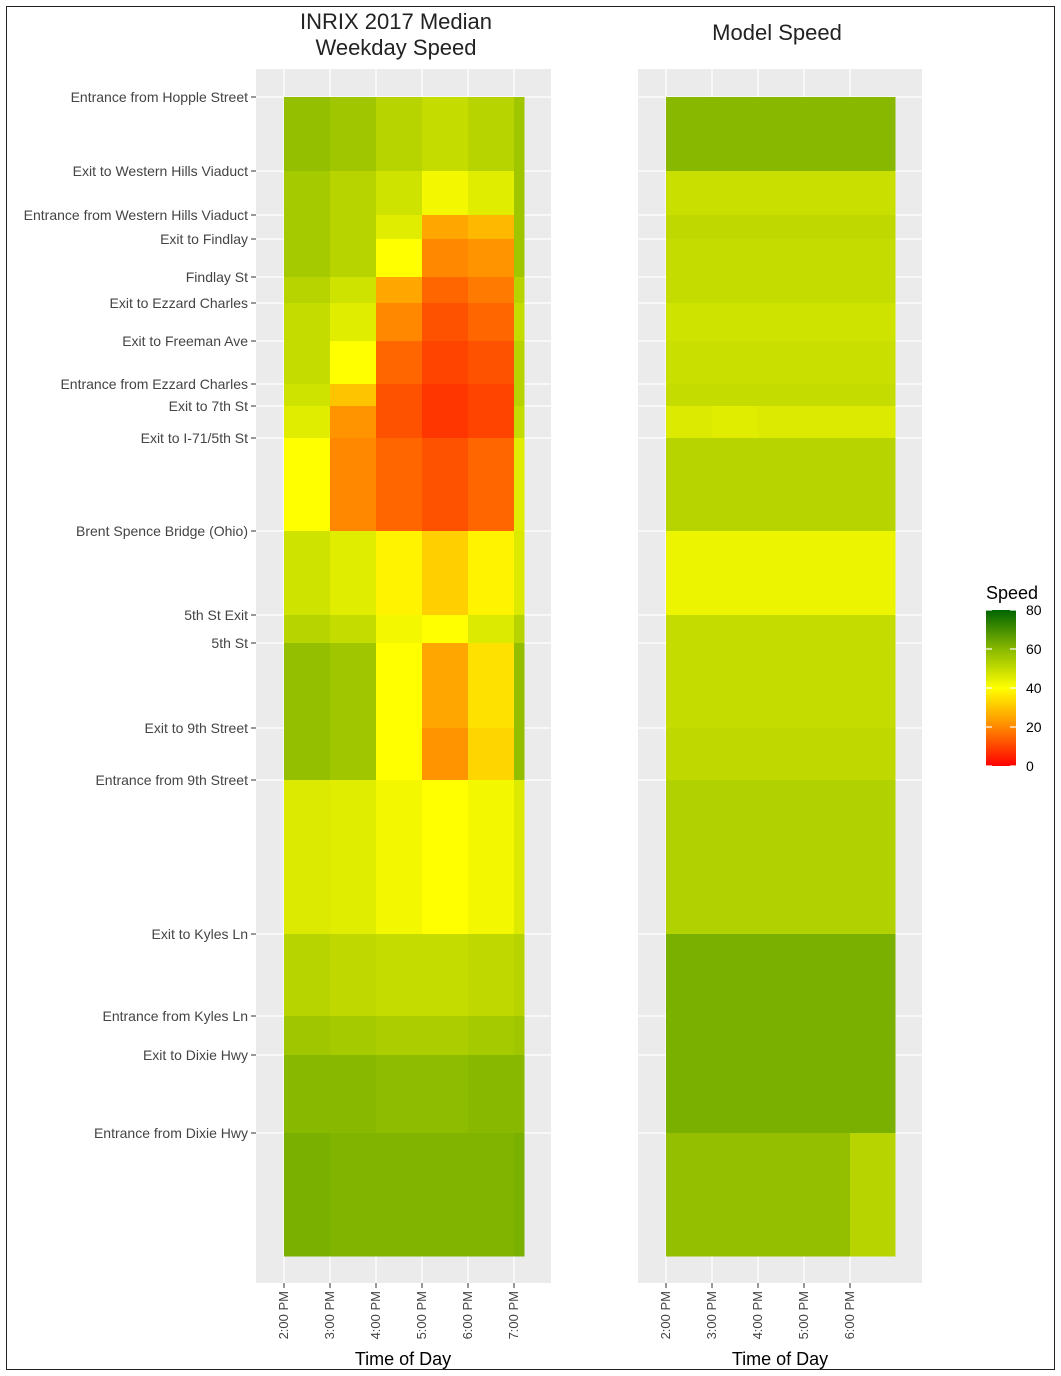 The image size is (1061, 1376). Describe the element at coordinates (1012, 593) in the screenshot. I see `legend-title: Speed` at that location.